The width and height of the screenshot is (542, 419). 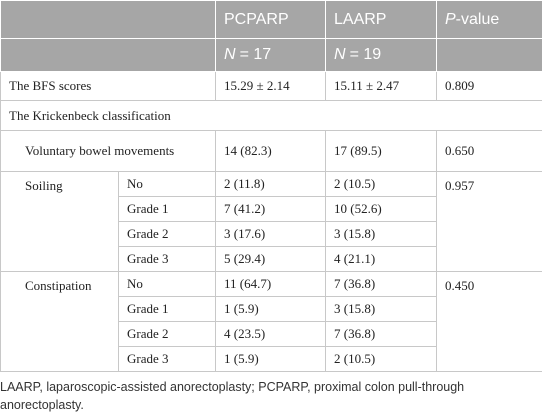 I want to click on p-value: 0.957, so click(x=489, y=221).